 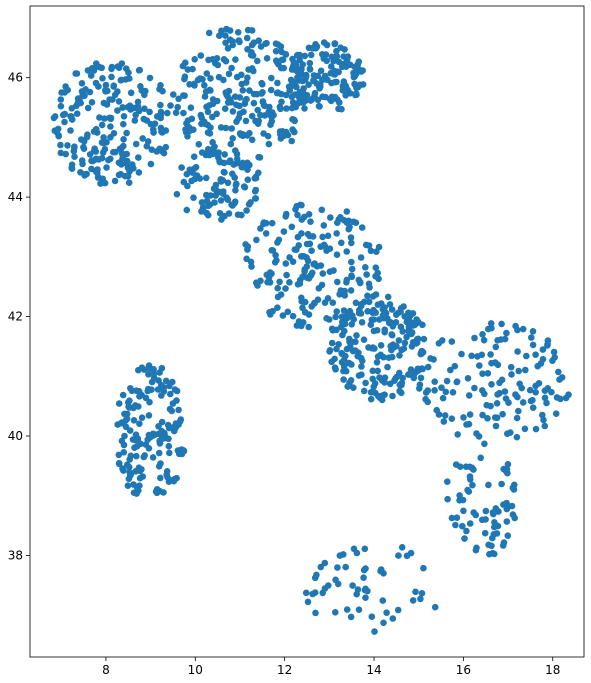 I want to click on y-tick-label: 38, so click(x=15, y=555).